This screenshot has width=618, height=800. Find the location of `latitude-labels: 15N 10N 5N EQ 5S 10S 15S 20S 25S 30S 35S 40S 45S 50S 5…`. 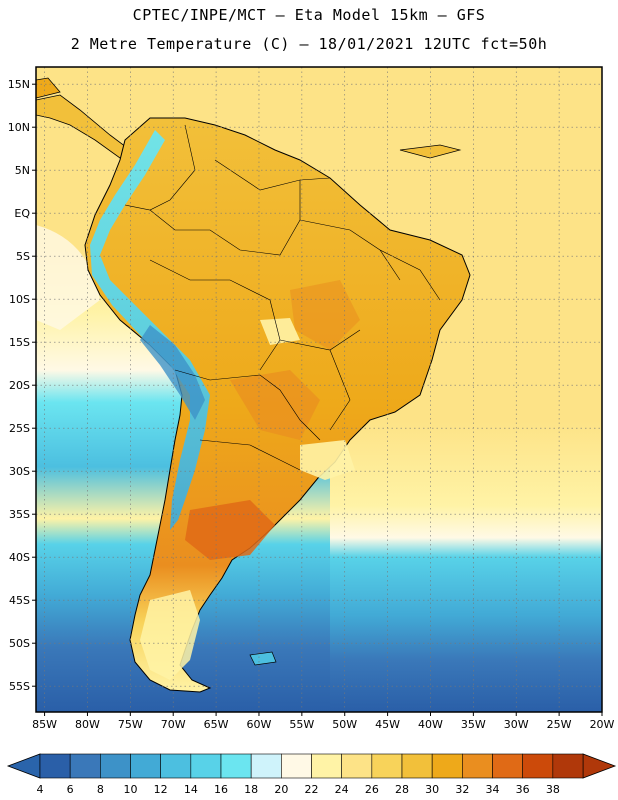

latitude-labels: 15N 10N 5N EQ 5S 10S 15S 20S 25S 30S 35S 40S 45S 50S 5… is located at coordinates (22, 385).